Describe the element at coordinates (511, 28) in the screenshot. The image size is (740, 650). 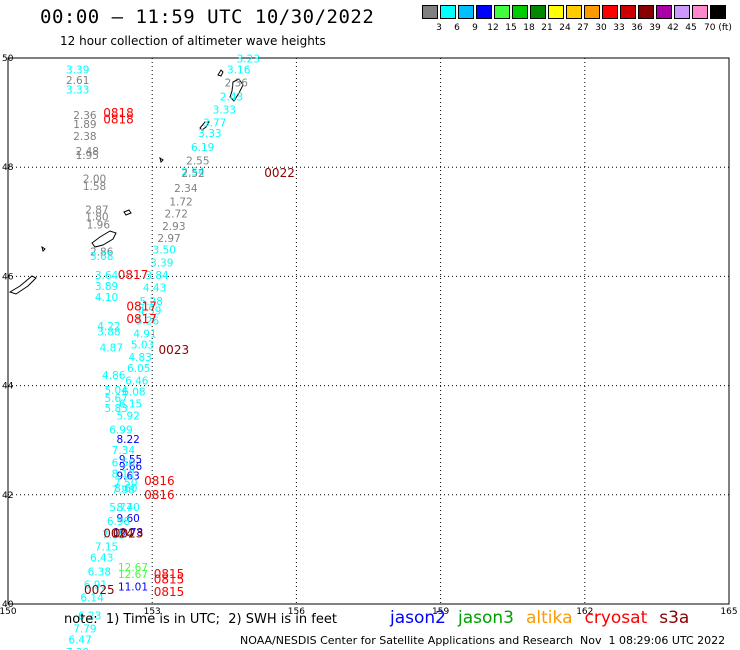
I see `color-scale-tick: 15` at that location.